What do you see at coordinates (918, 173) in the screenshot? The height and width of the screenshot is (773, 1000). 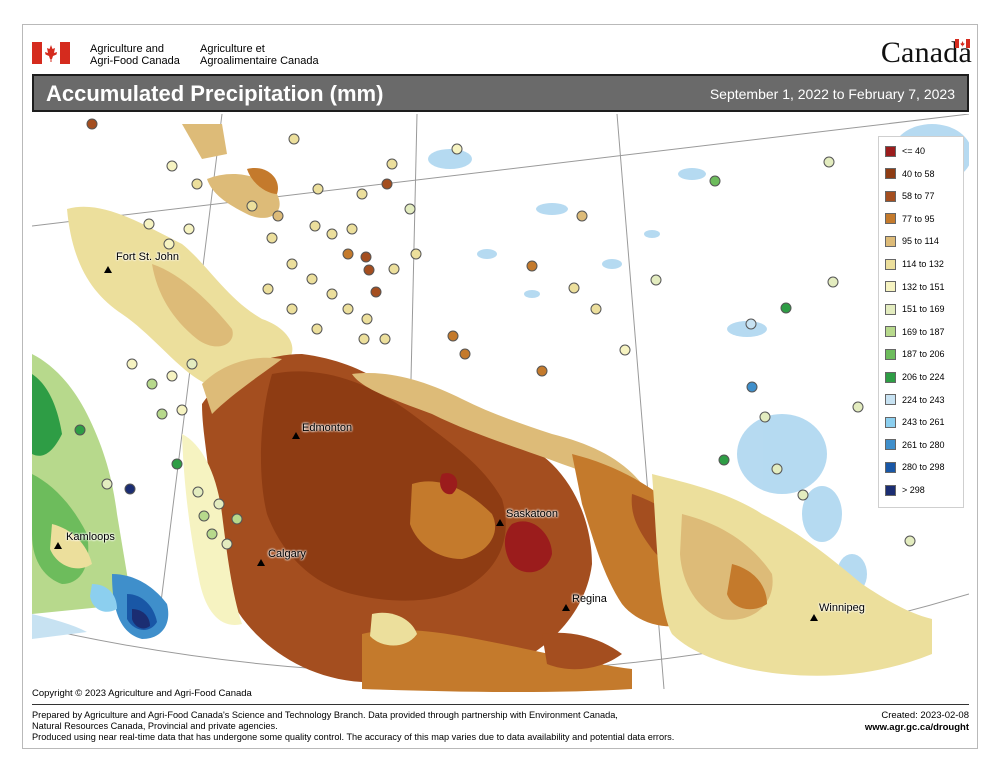 I see `legend-label: 40 to 58` at bounding box center [918, 173].